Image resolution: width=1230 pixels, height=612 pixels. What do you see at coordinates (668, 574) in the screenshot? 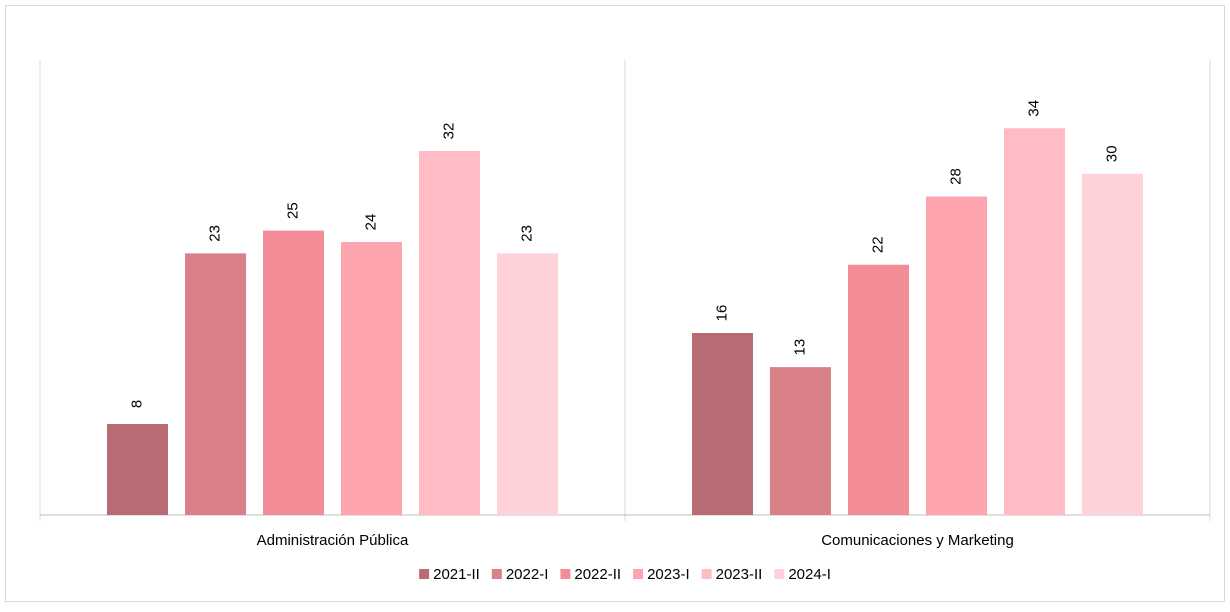
I see `legend-label: 2023-I` at bounding box center [668, 574].